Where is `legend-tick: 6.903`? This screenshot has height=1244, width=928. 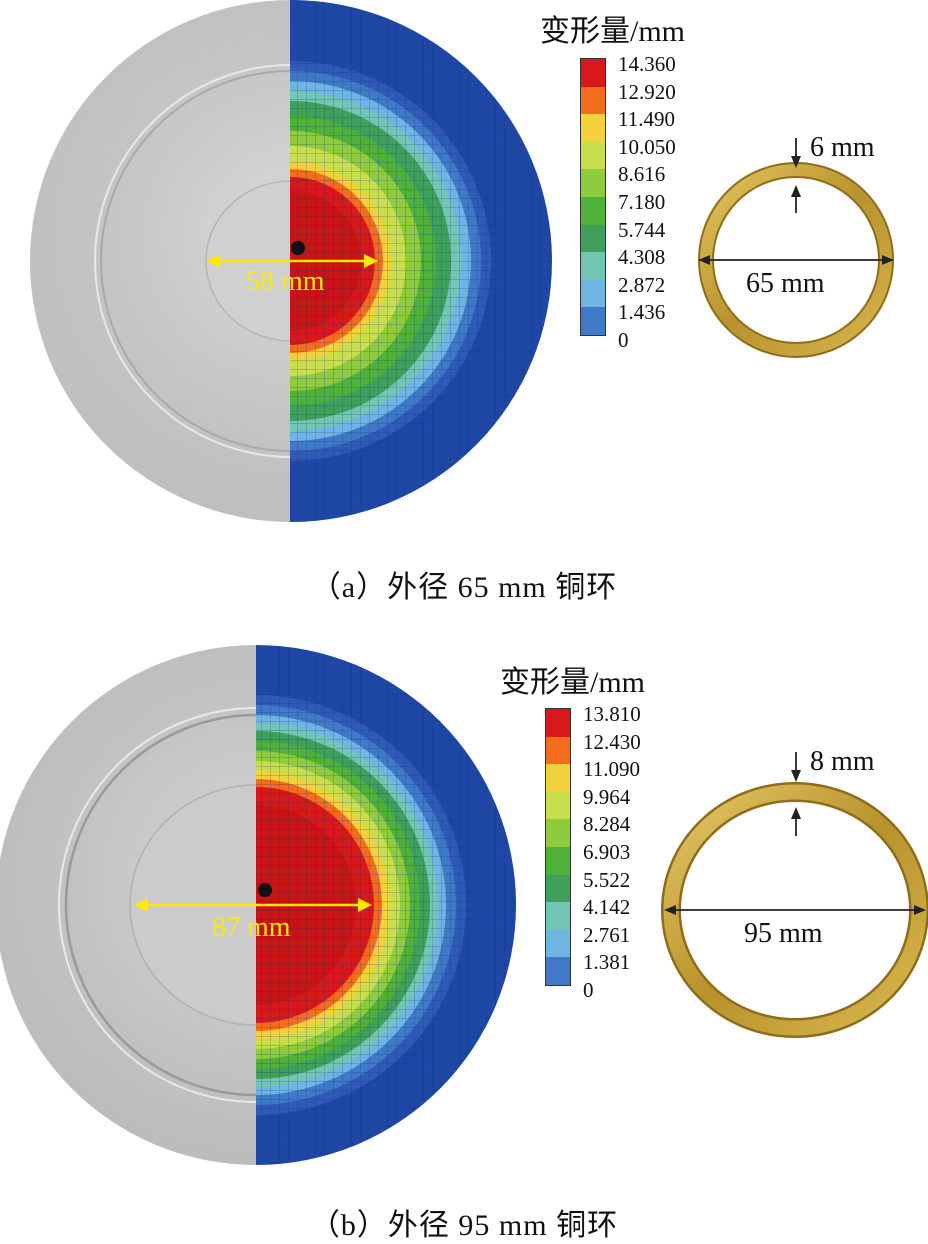
legend-tick: 6.903 is located at coordinates (607, 852).